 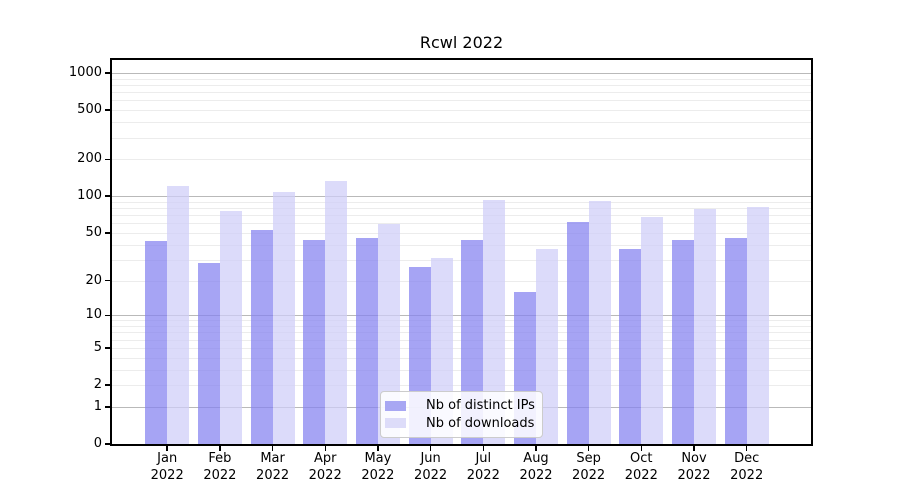 What do you see at coordinates (577, 332) in the screenshot?
I see `bar-ips-sep` at bounding box center [577, 332].